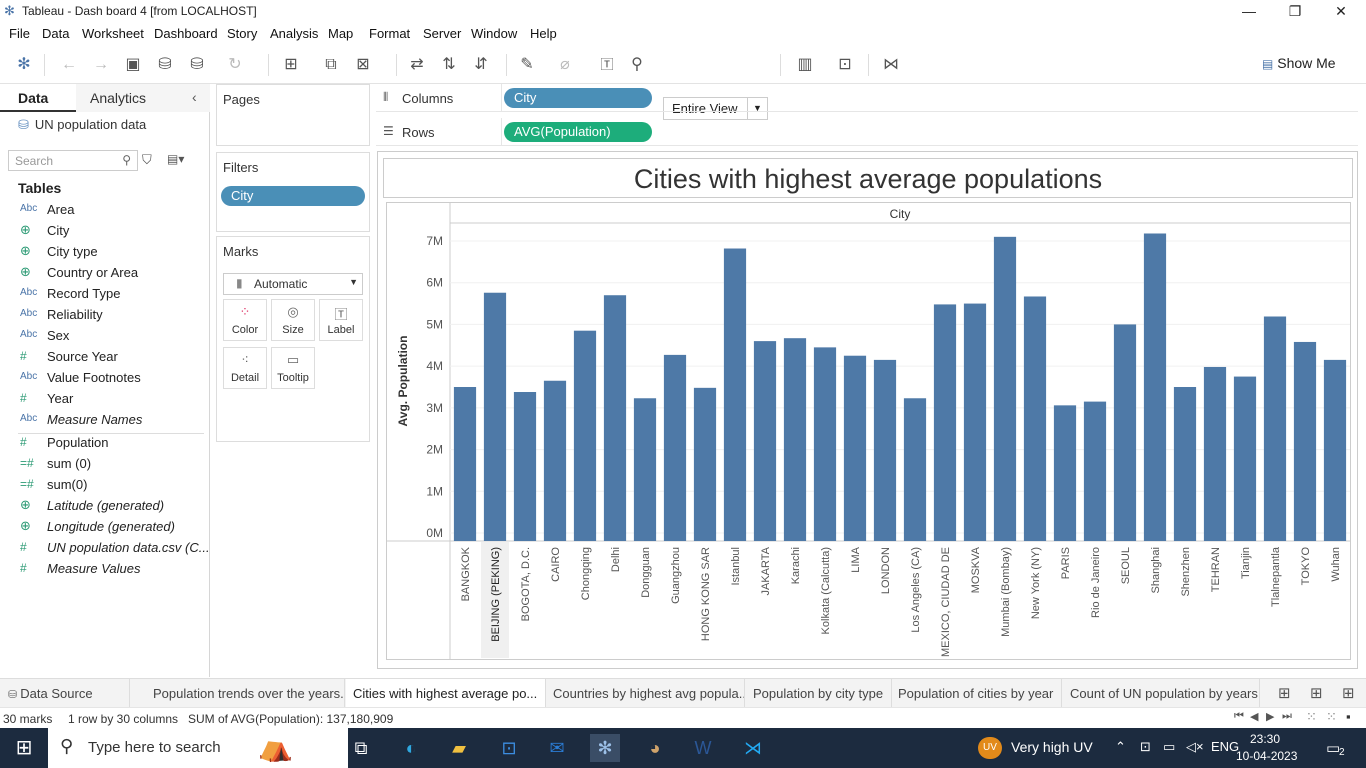 This screenshot has height=768, width=1366. I want to click on field-item: Abc Measure Names, so click(104, 421).